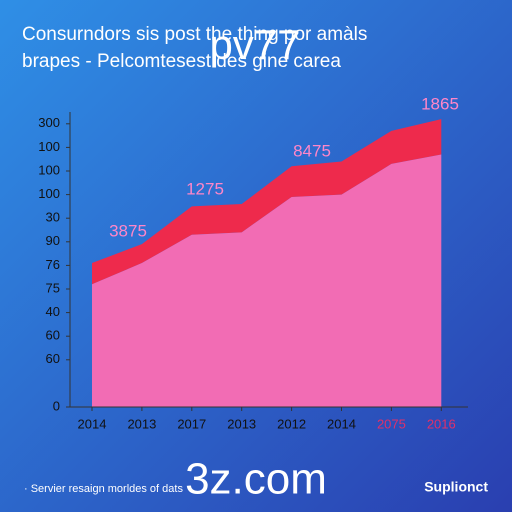 This screenshot has width=512, height=517. Describe the element at coordinates (49, 122) in the screenshot. I see `y-tick-label: 300` at that location.